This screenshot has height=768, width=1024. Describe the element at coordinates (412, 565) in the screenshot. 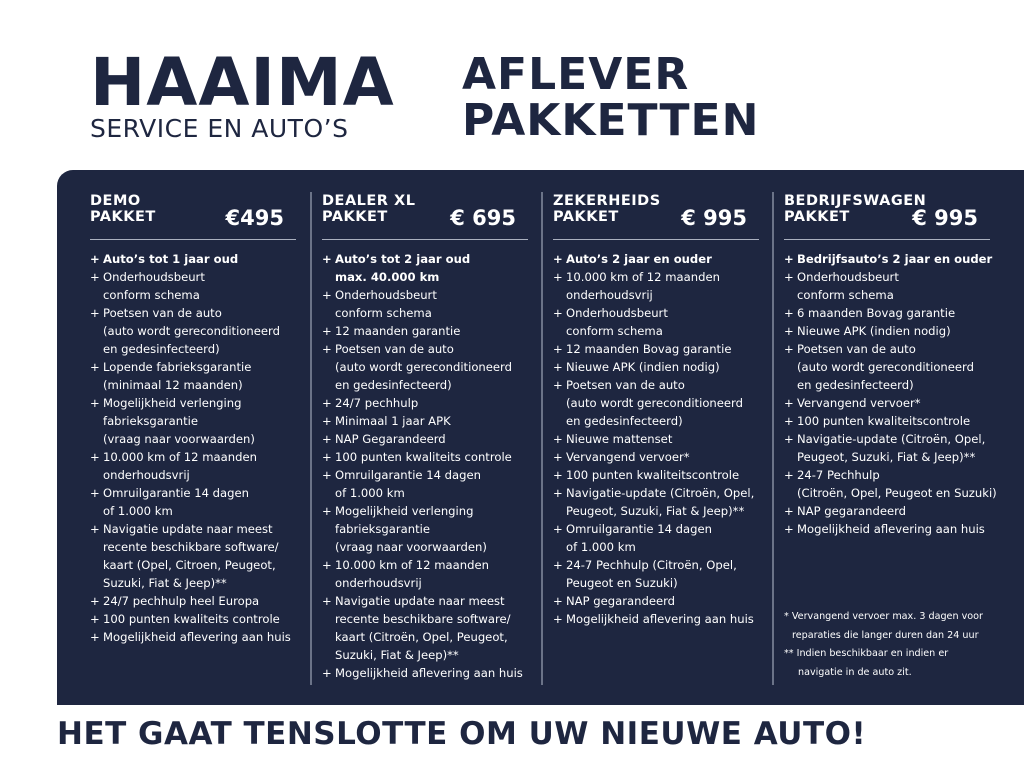

I see `feature-line: 10.000 km of 12 maanden` at that location.